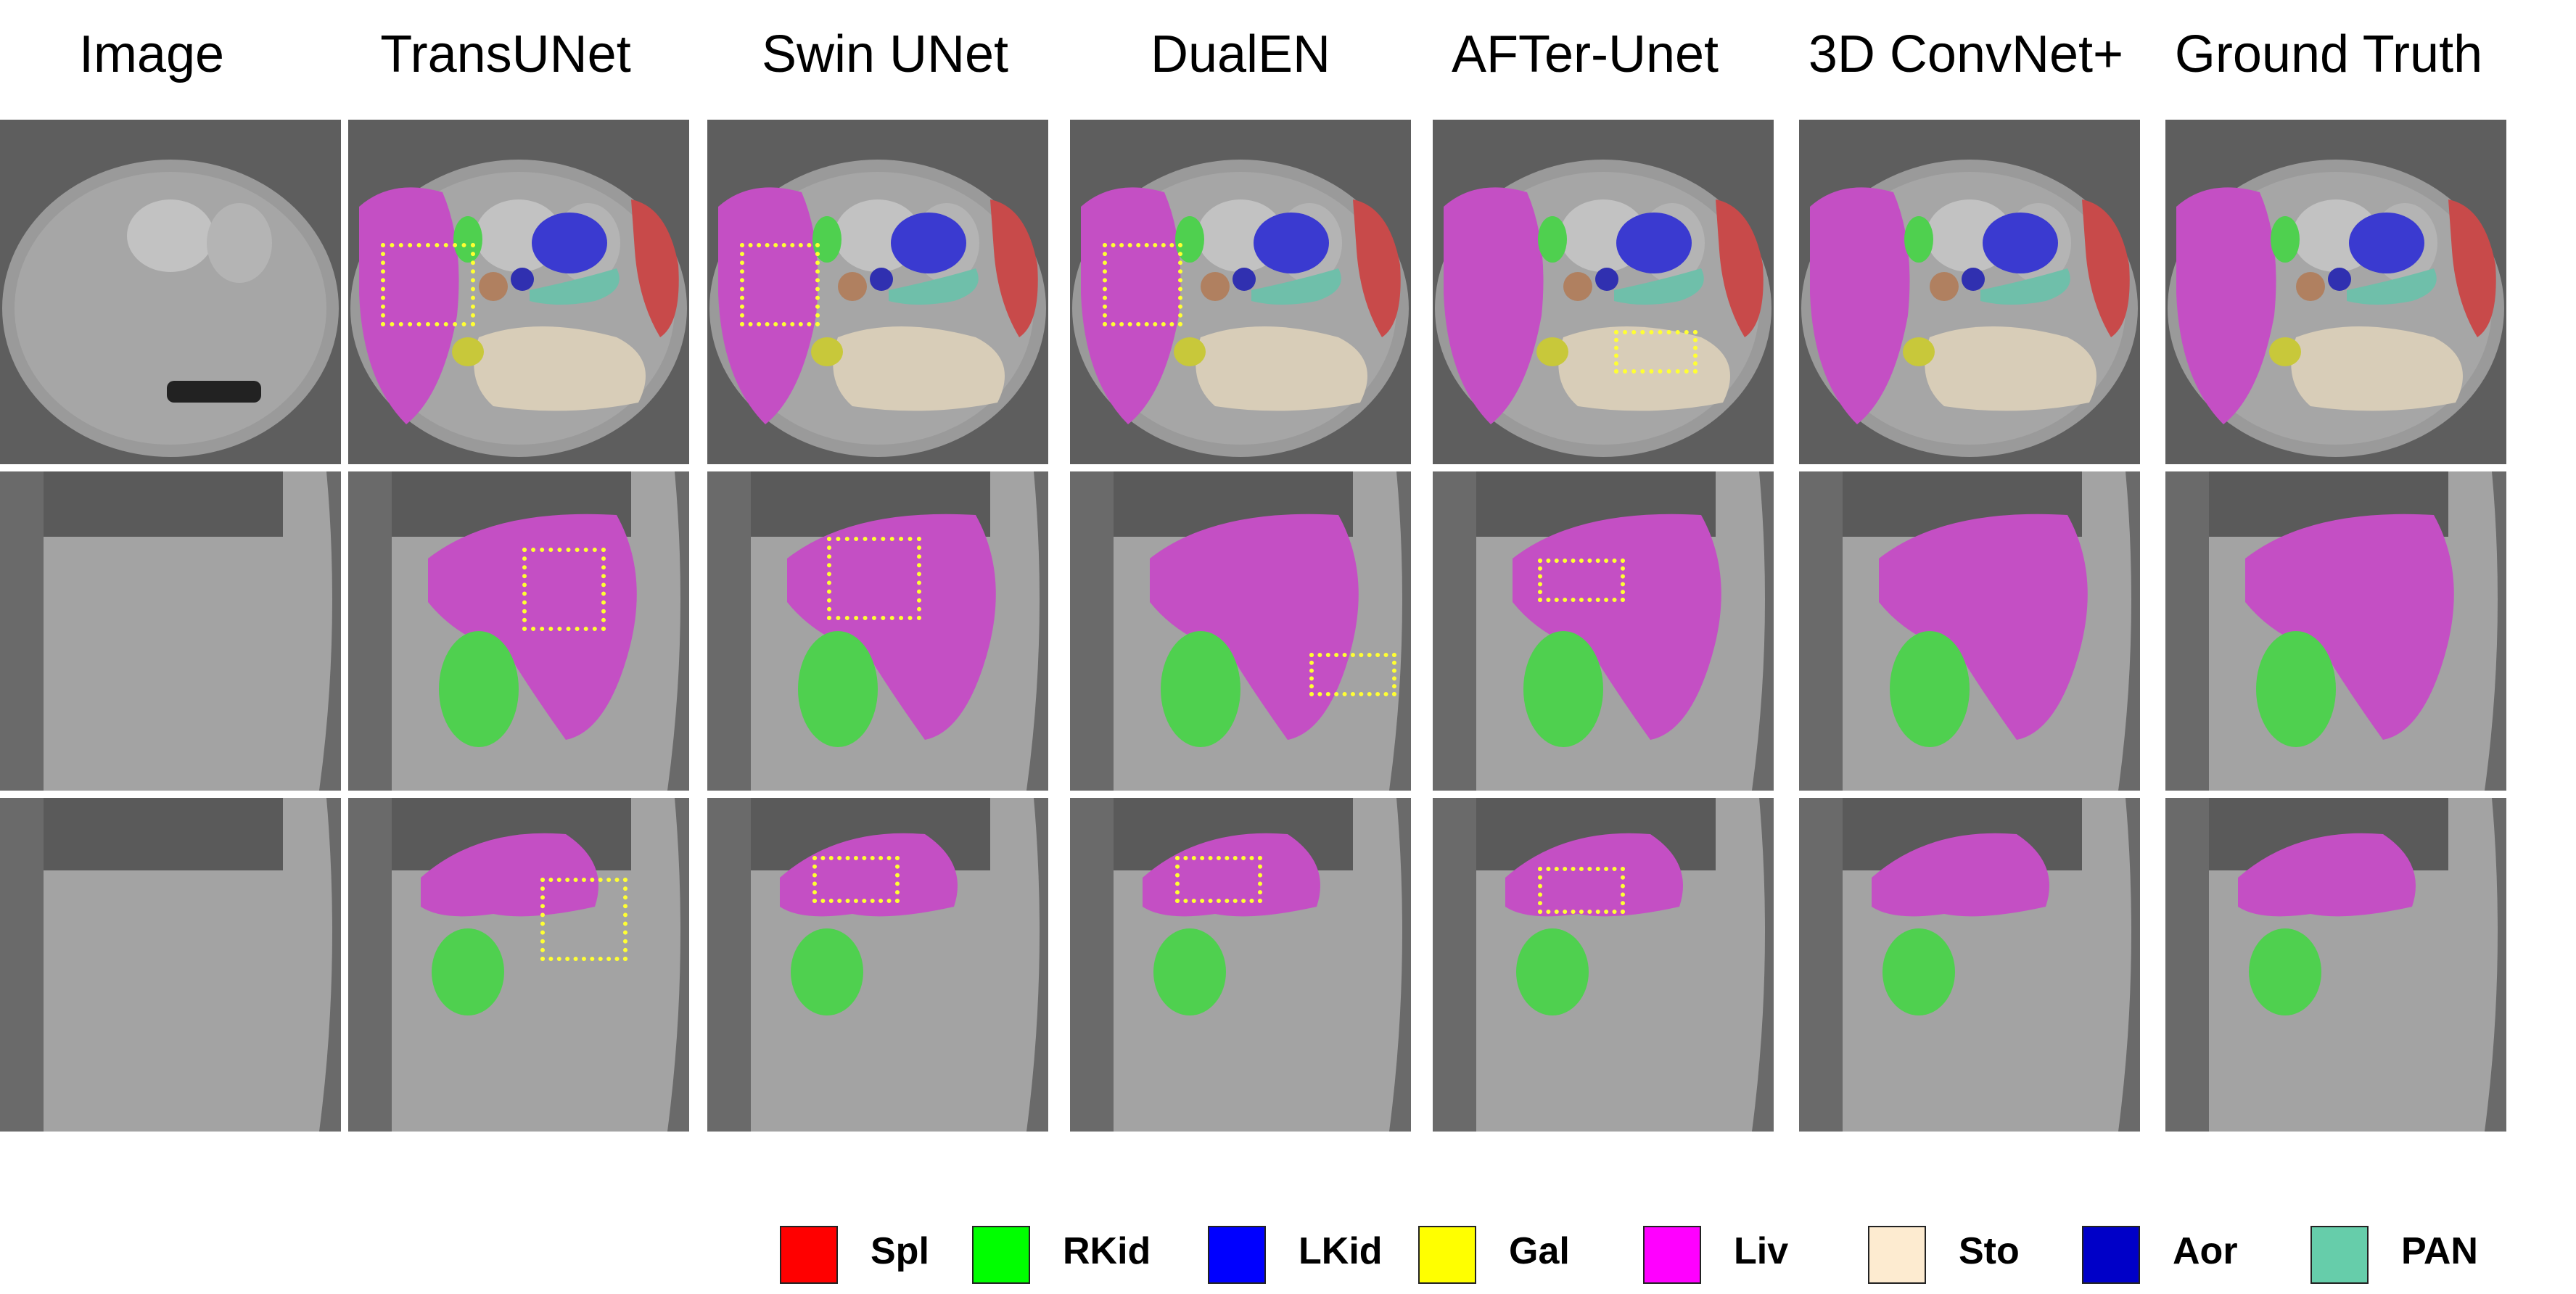 The image size is (2576, 1294). I want to click on panel-sagittal-b-swin-unet, so click(877, 965).